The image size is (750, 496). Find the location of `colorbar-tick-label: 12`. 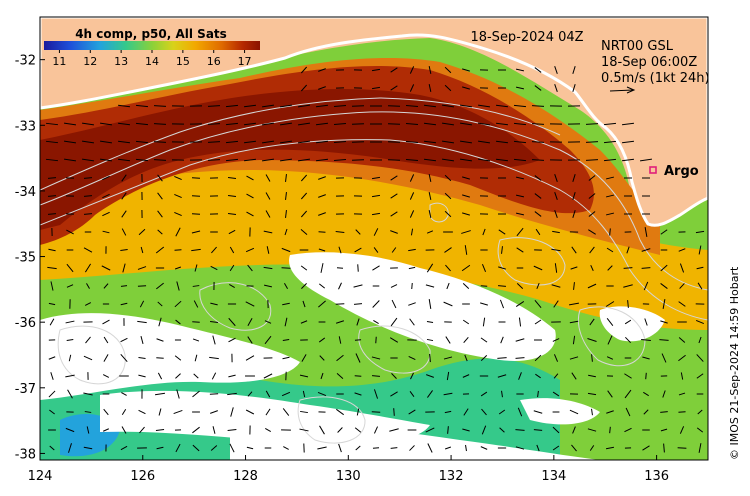

colorbar-tick-label: 12 is located at coordinates (90, 61).